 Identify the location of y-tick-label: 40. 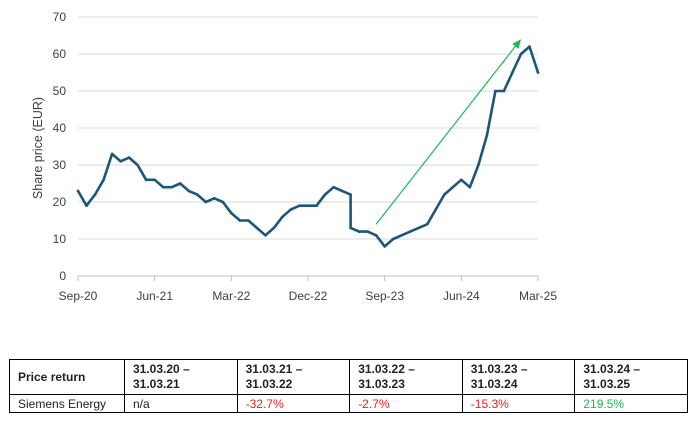
(60, 128).